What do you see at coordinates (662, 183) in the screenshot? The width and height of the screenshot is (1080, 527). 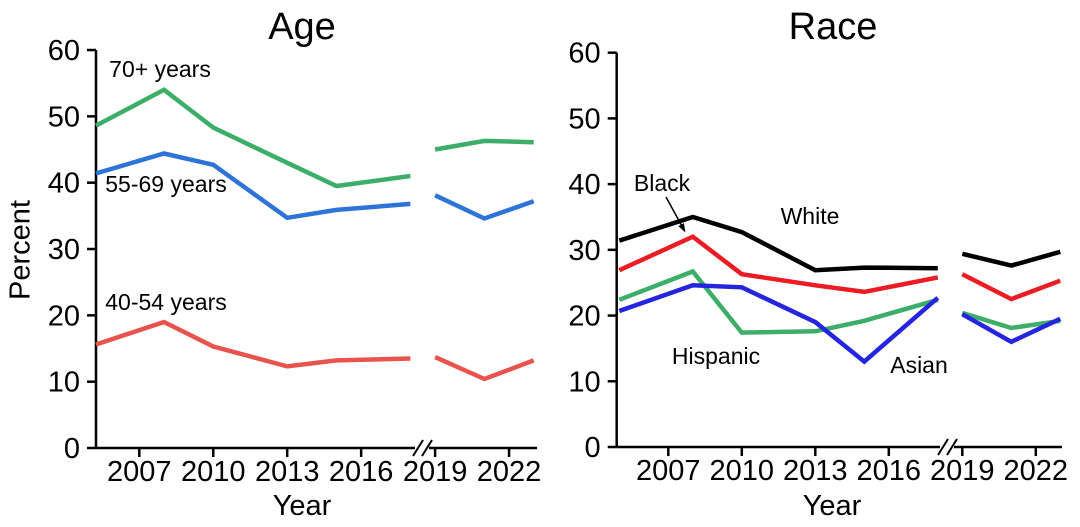 I see `series-label-black: Black` at bounding box center [662, 183].